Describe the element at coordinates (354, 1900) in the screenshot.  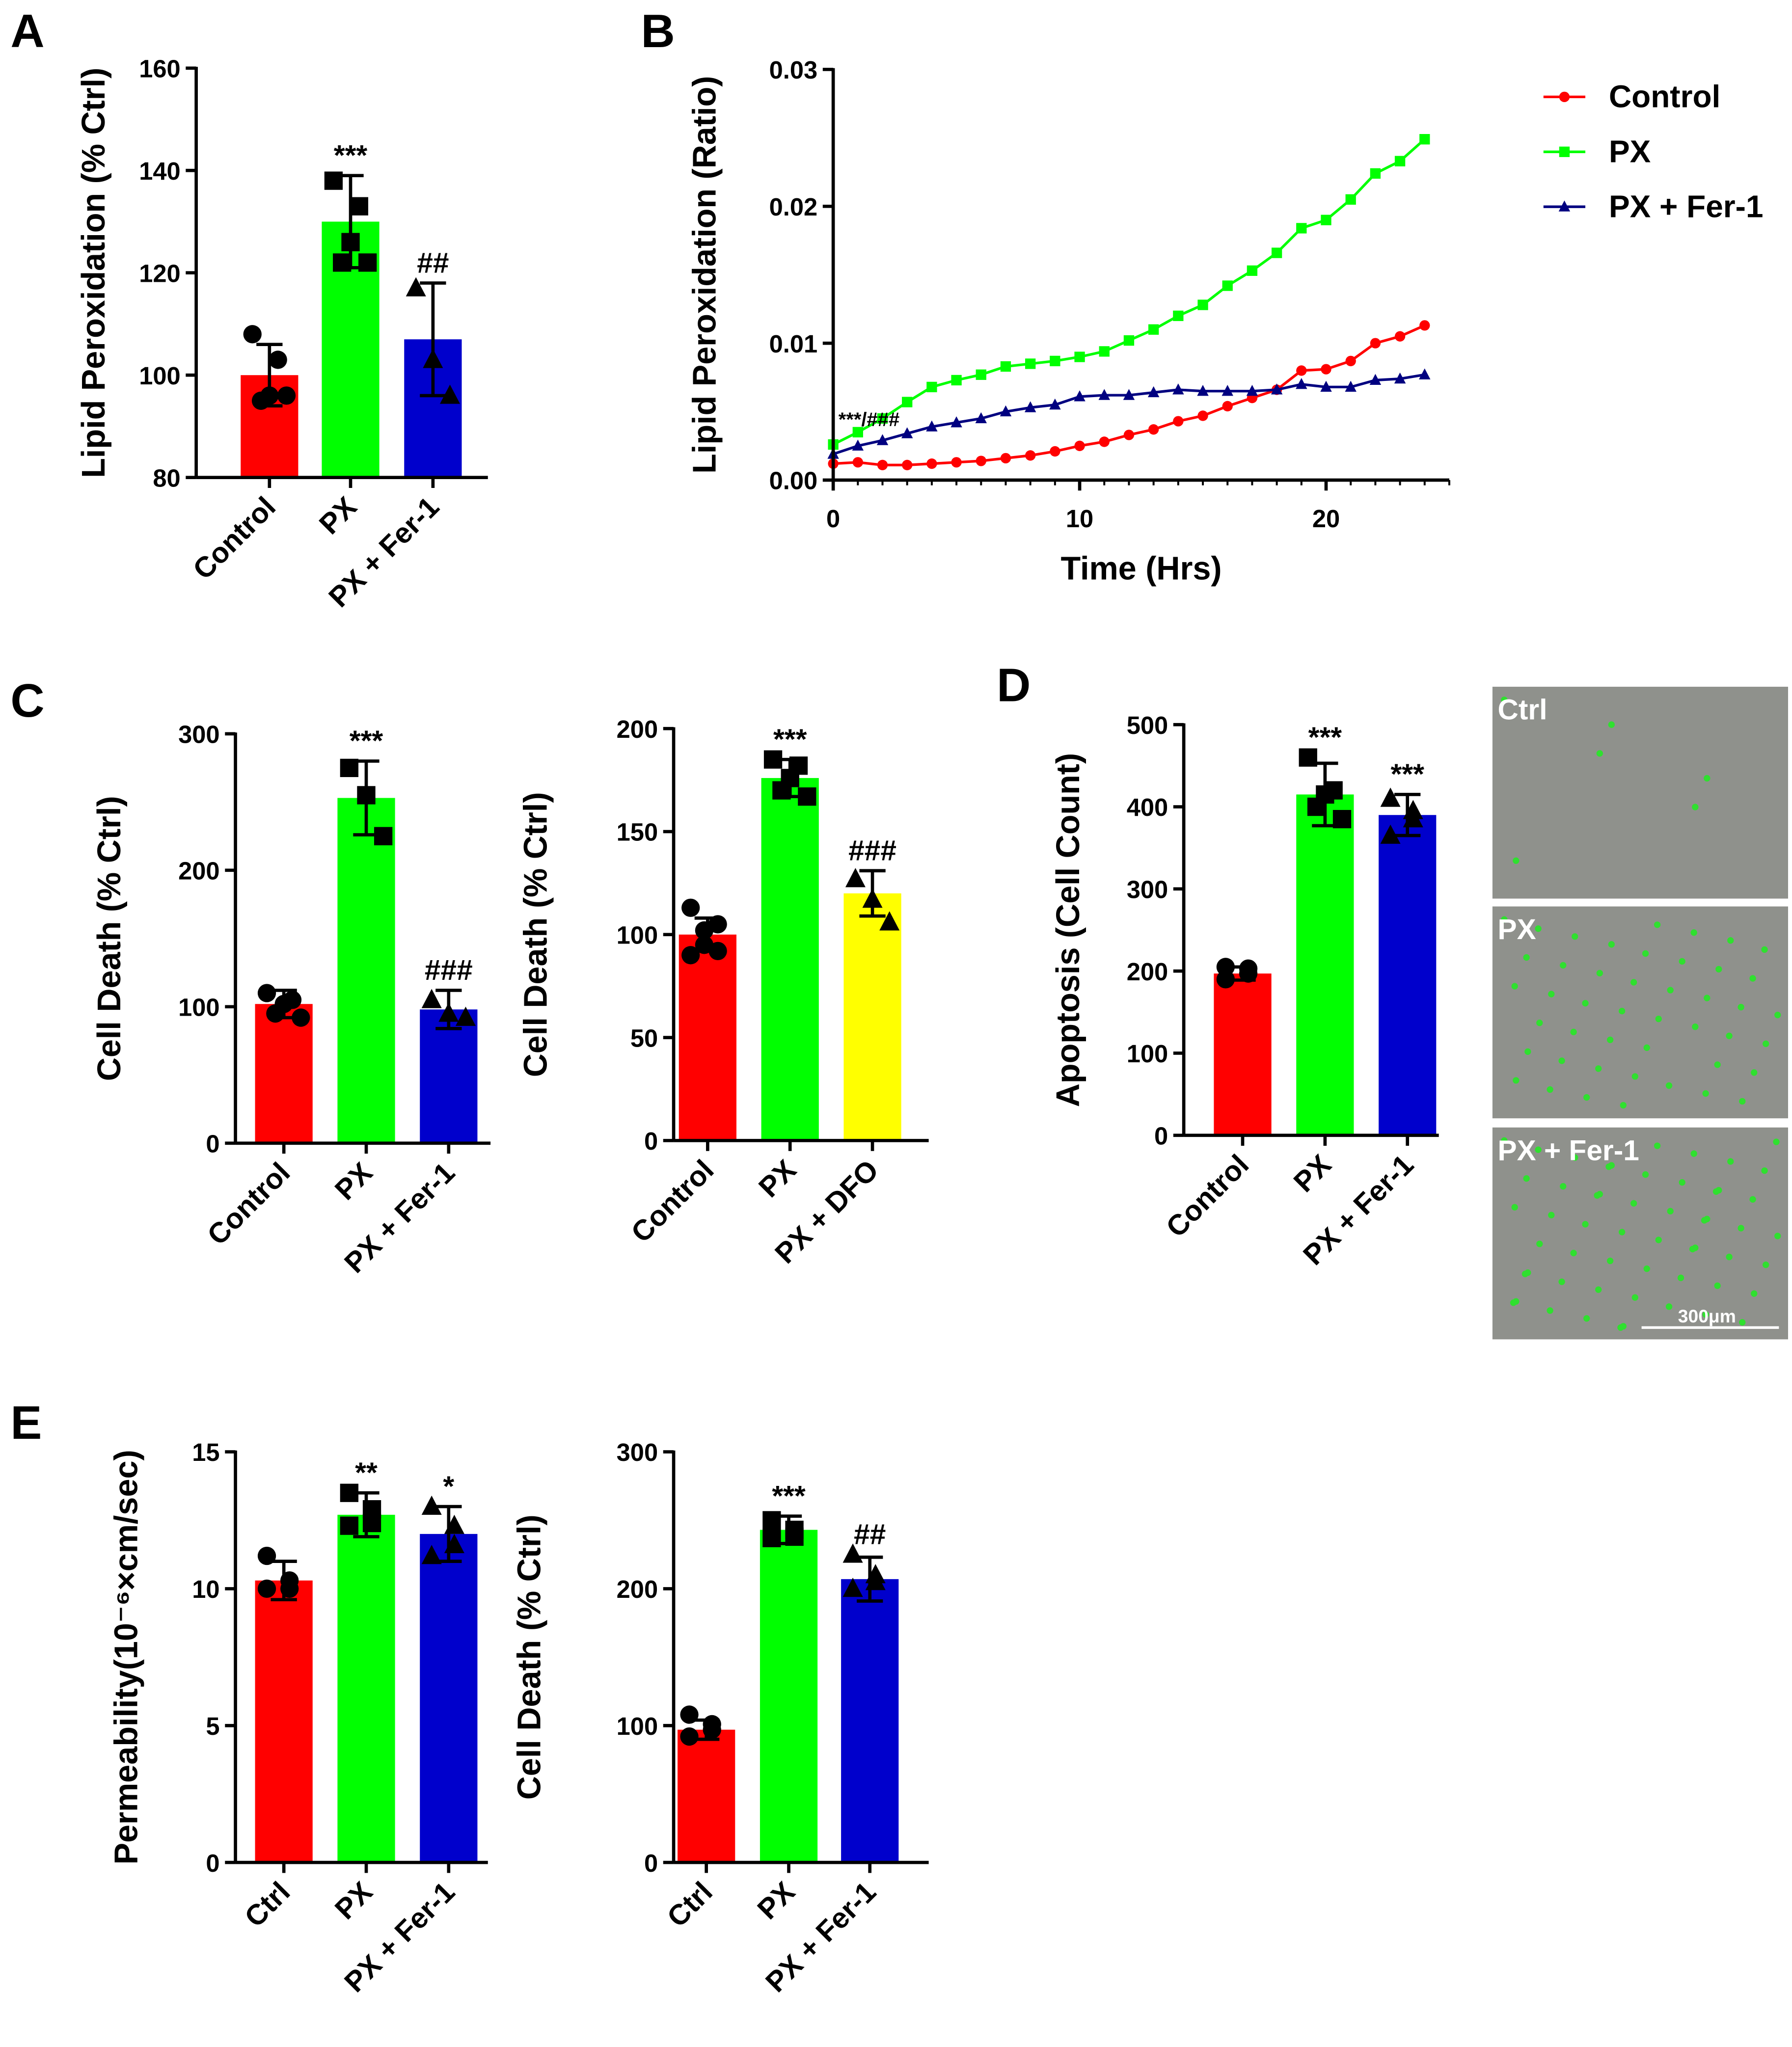
I see `x-tick-label: PX` at that location.